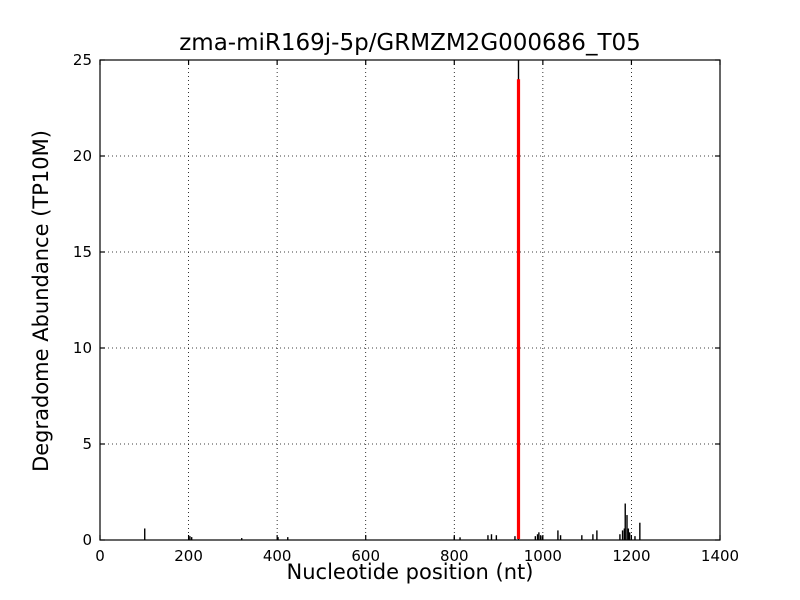  Describe the element at coordinates (82, 252) in the screenshot. I see `y-tick-label-15: 15` at that location.